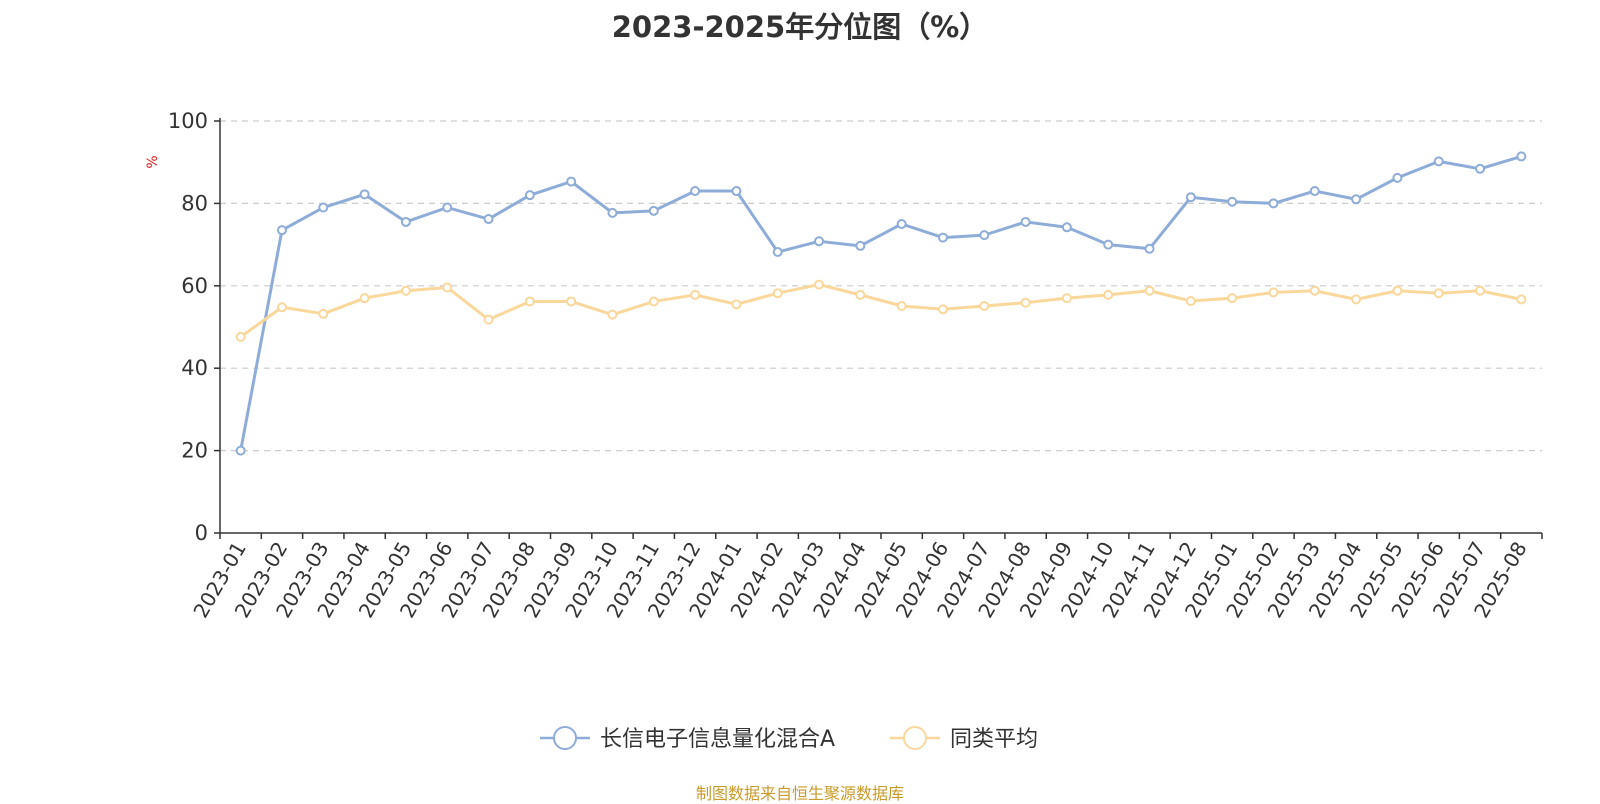 Image resolution: width=1600 pixels, height=804 pixels. Describe the element at coordinates (188, 121) in the screenshot. I see `y-tick-label: 100` at that location.